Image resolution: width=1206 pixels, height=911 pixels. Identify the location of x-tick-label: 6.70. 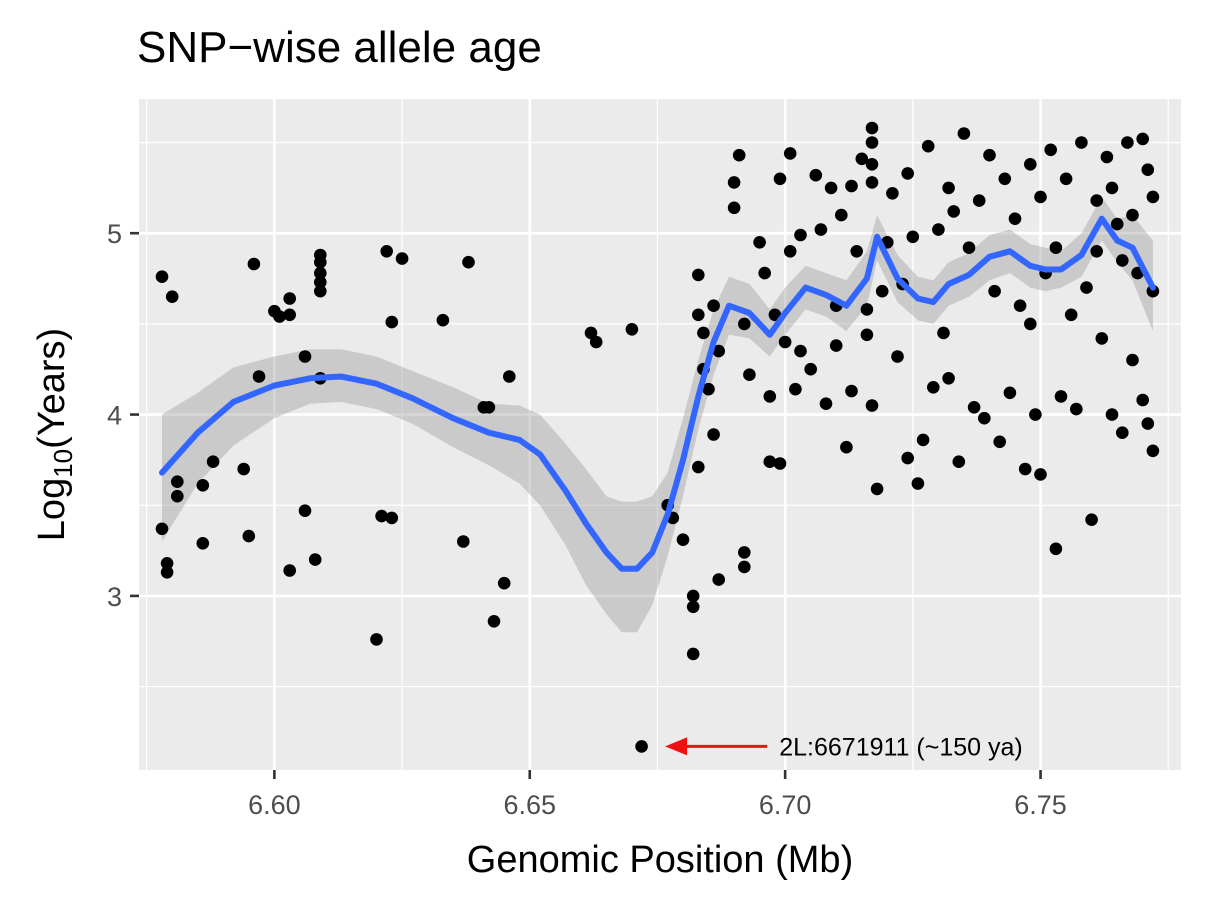
(785, 805).